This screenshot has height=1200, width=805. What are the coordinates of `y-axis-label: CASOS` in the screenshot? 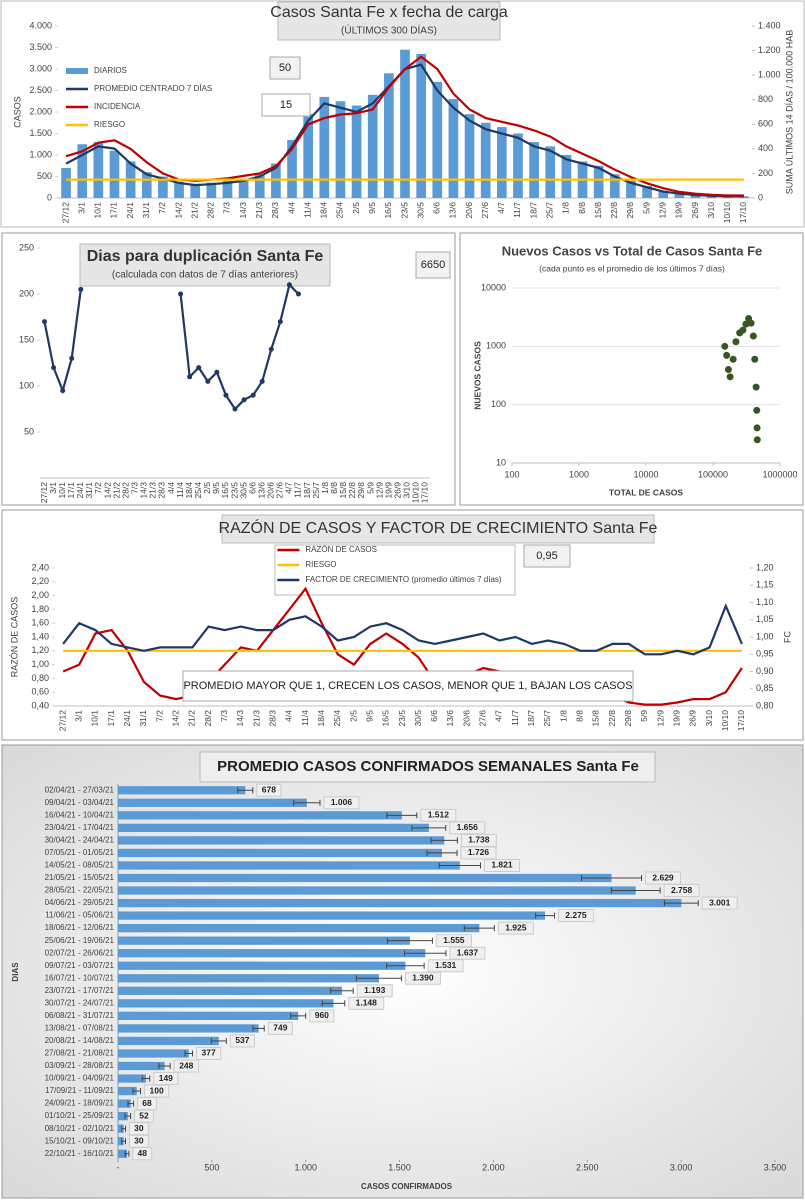 It's located at (17, 112).